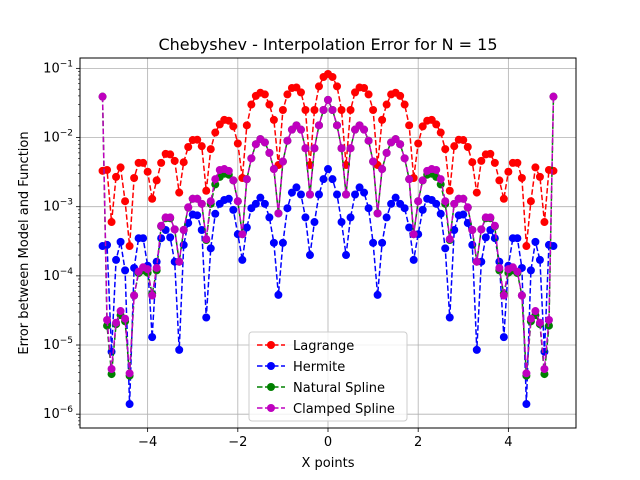  Describe the element at coordinates (418, 442) in the screenshot. I see `x-tick-label: 2` at that location.